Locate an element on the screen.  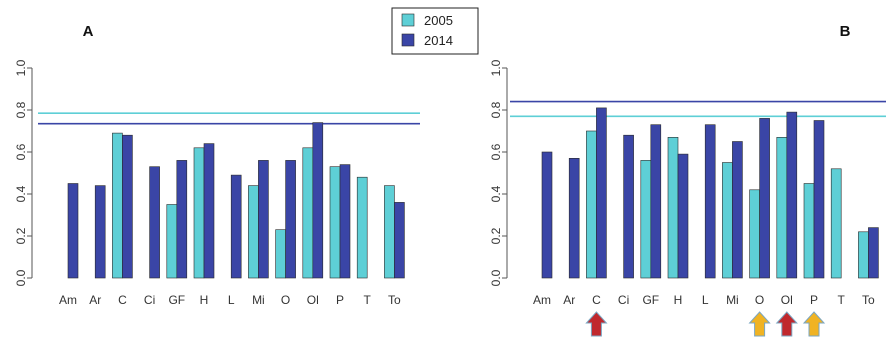
legend: 2005 2014 is located at coordinates (435, 31).